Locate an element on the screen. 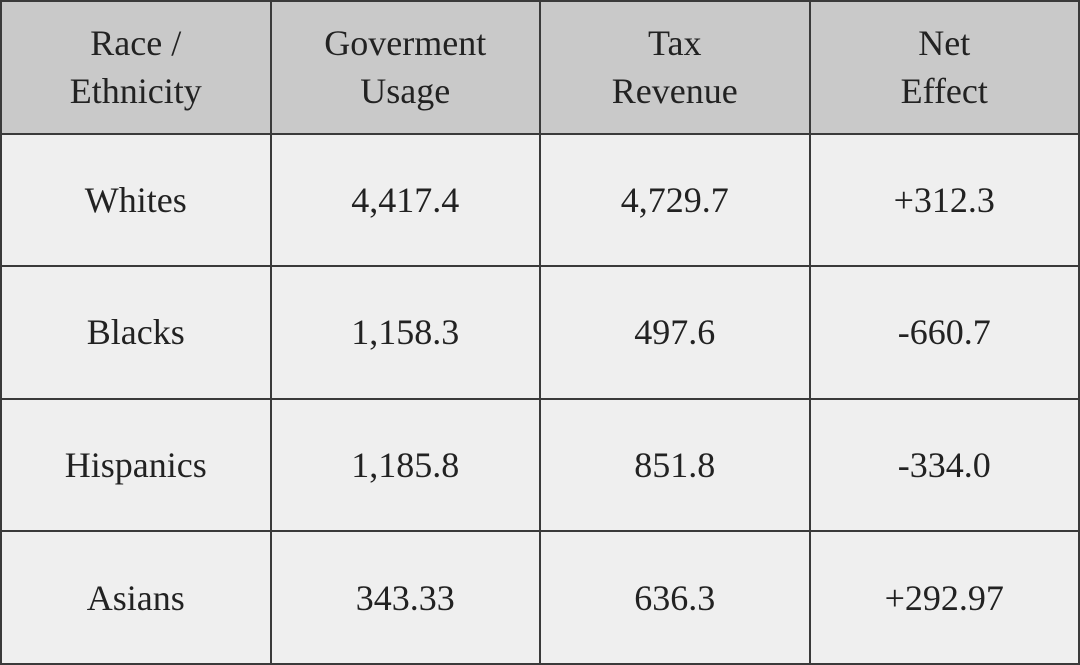 The width and height of the screenshot is (1080, 665). header-cell: Goverment Usage is located at coordinates (405, 67).